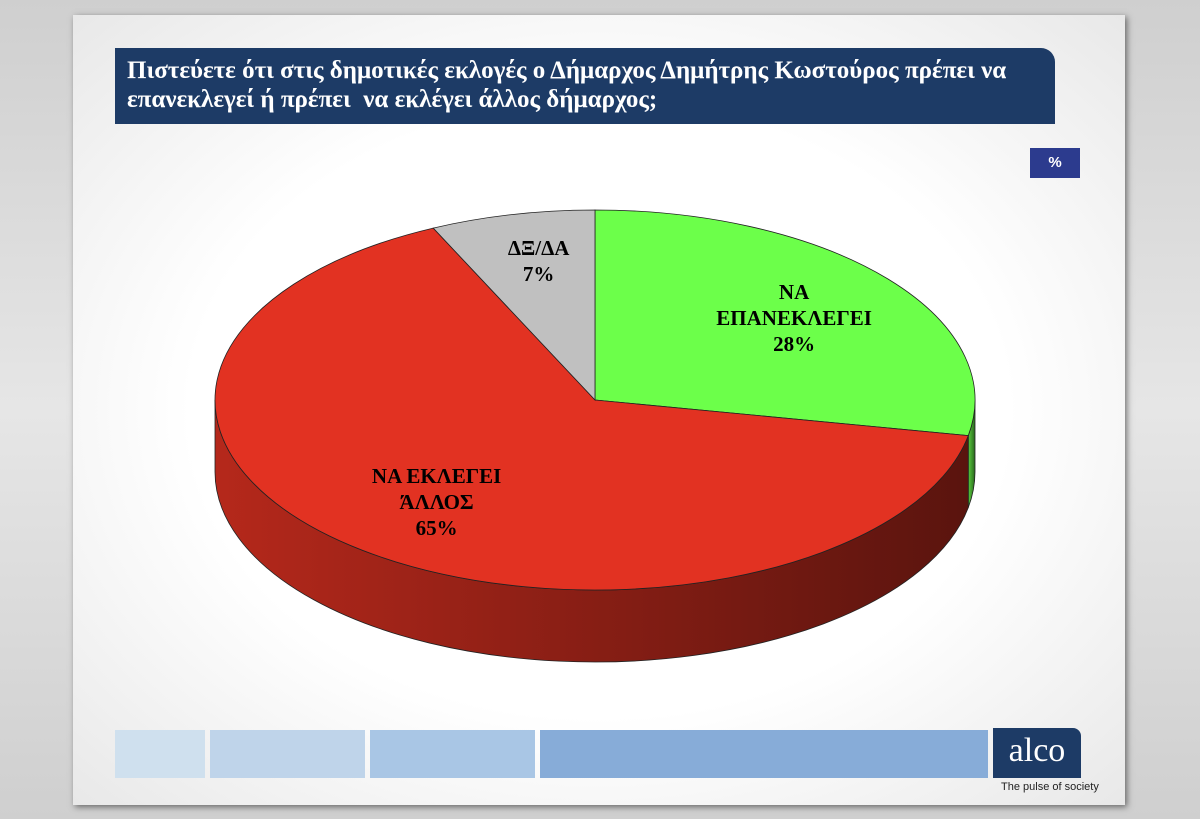 The height and width of the screenshot is (819, 1200). I want to click on logo: alco, so click(1037, 753).